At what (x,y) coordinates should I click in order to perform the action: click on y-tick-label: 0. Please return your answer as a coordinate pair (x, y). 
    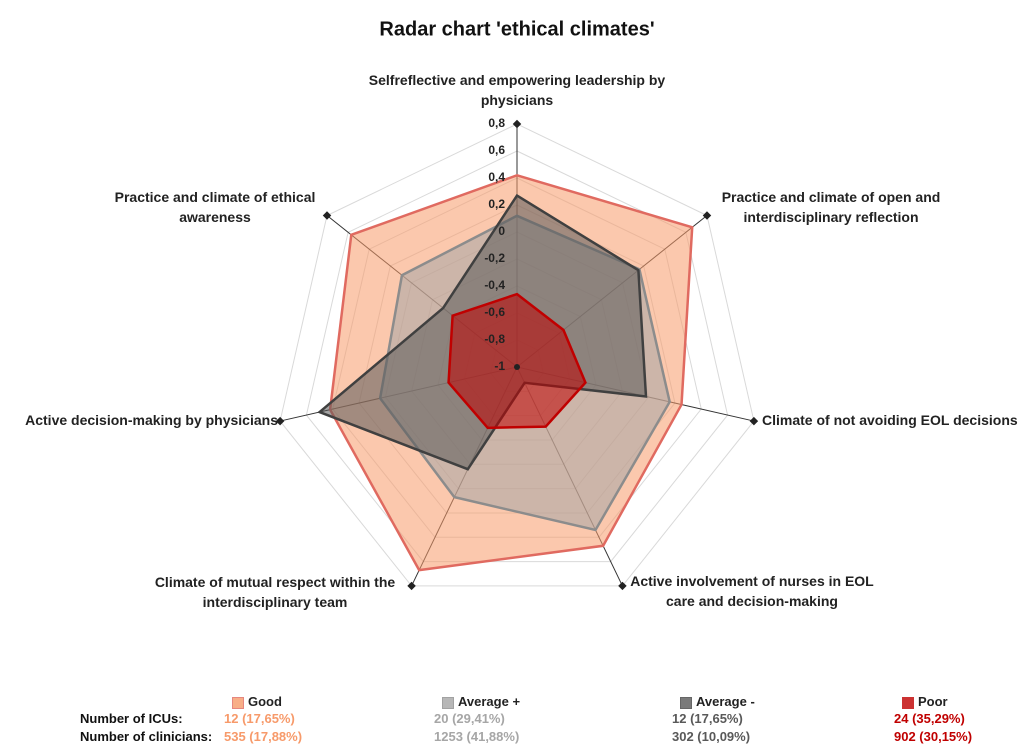
    Looking at the image, I should click on (501, 231).